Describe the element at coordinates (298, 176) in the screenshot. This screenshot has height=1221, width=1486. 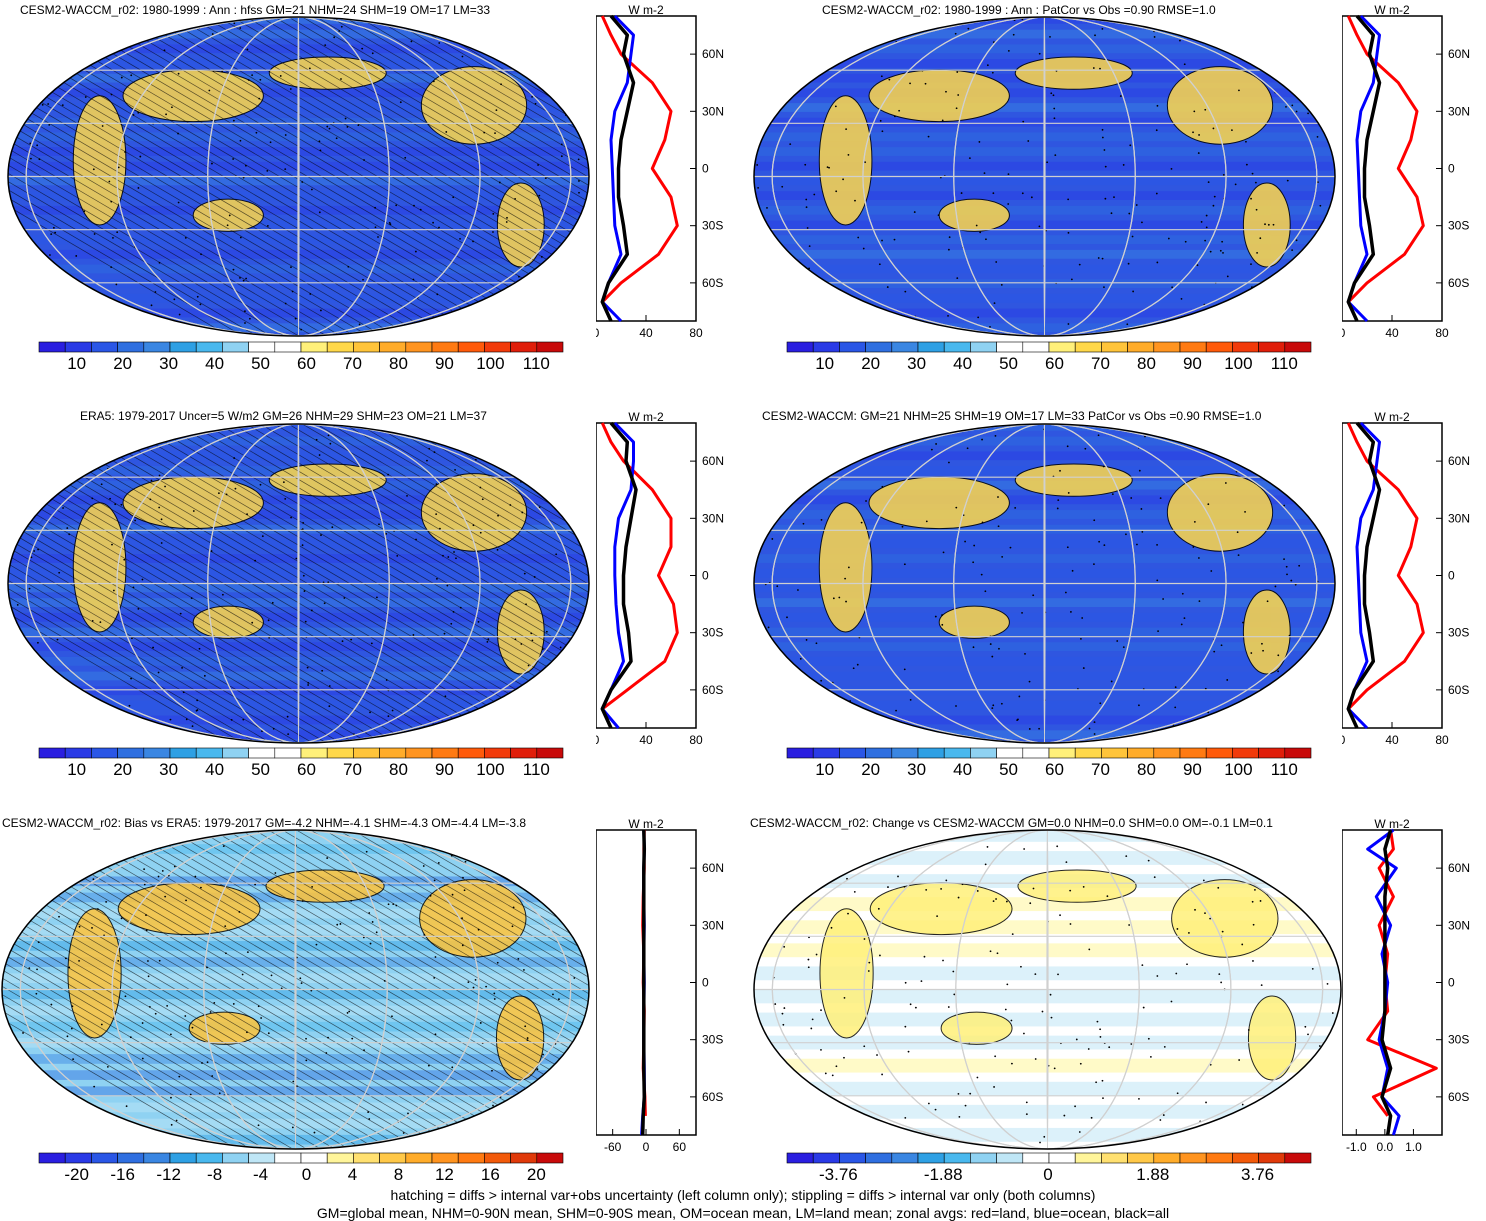
I see `map-top-left` at that location.